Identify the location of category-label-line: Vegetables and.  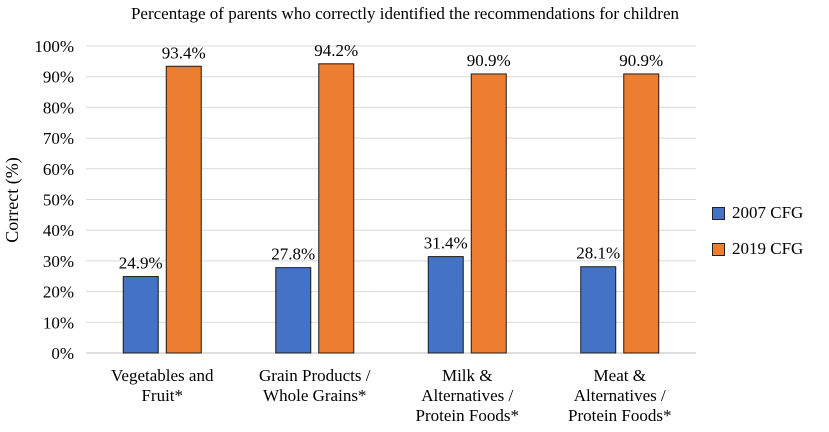
(162, 375).